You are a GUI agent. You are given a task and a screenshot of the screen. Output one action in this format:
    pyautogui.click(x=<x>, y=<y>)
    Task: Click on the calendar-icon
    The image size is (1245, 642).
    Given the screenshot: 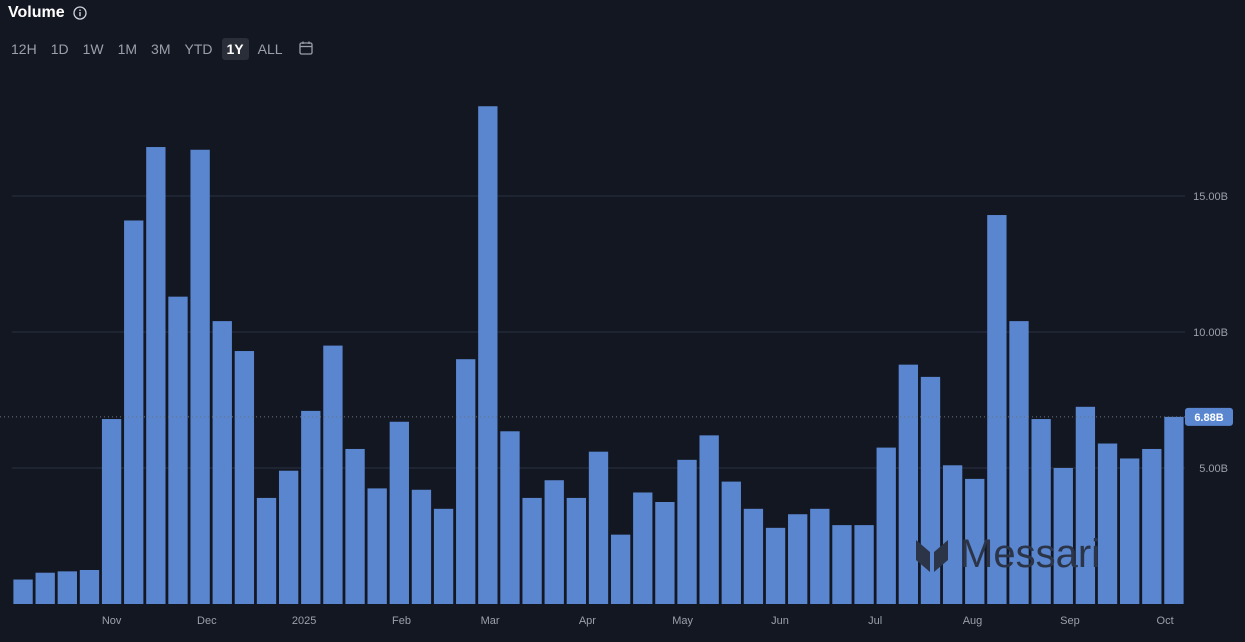 What is the action you would take?
    pyautogui.click(x=306, y=48)
    